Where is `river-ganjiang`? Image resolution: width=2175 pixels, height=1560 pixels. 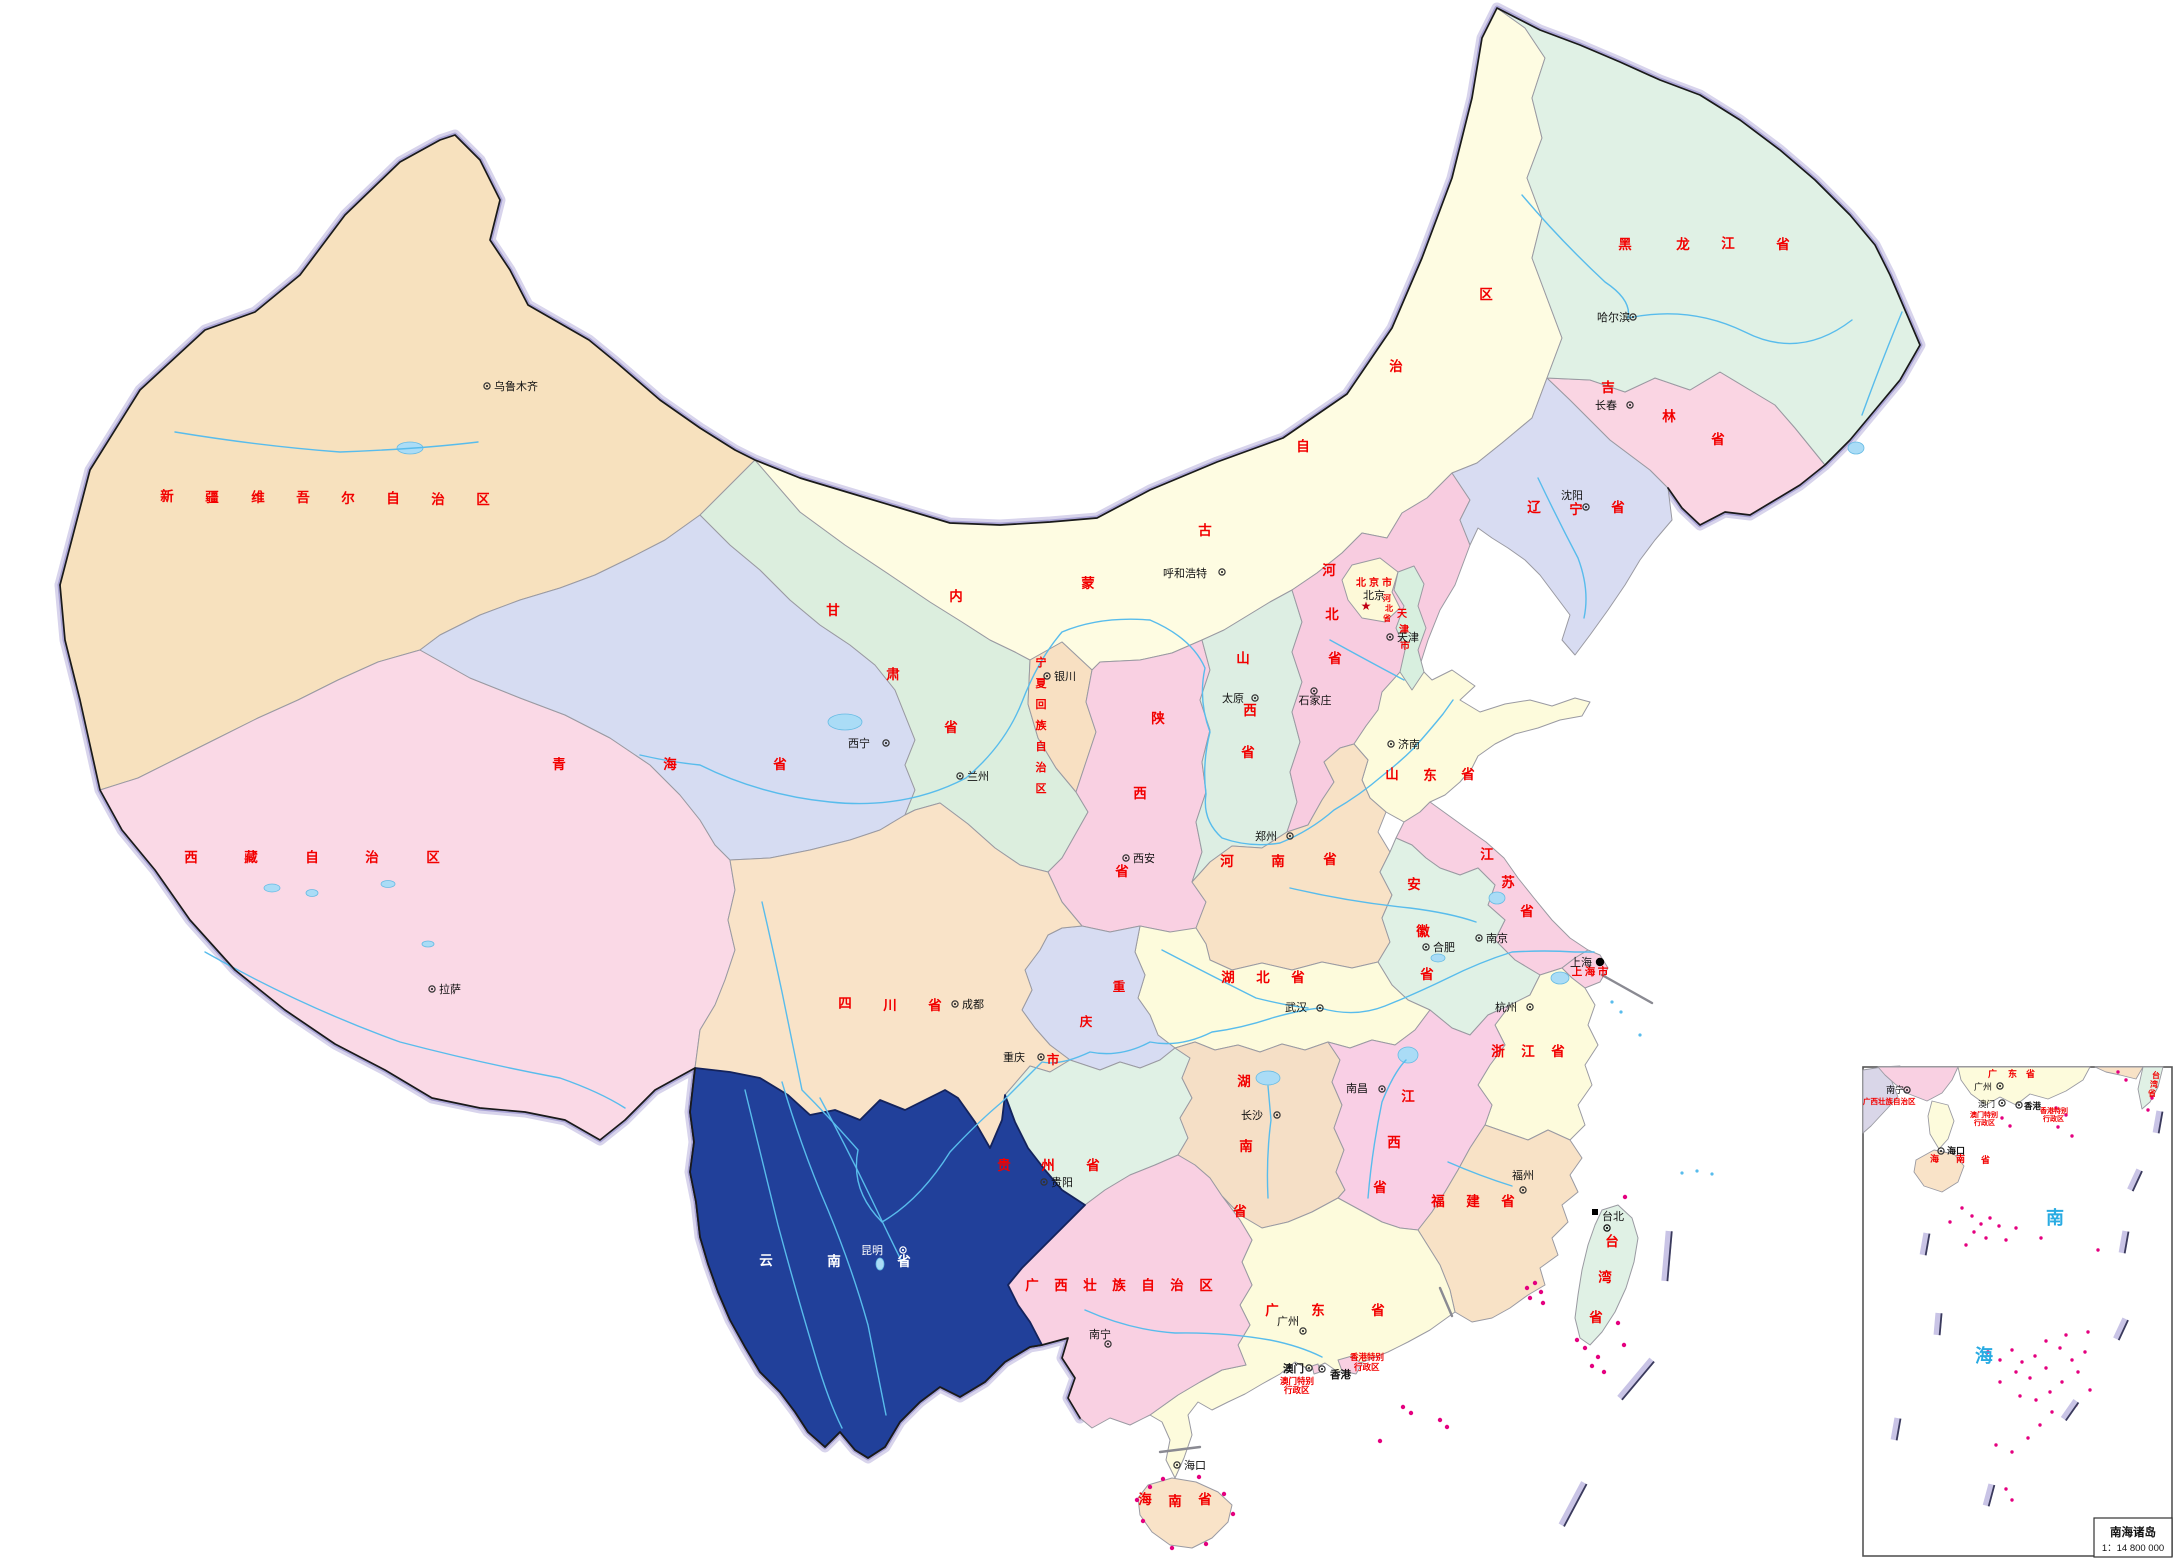
river-ganjiang is located at coordinates (1387, 1129).